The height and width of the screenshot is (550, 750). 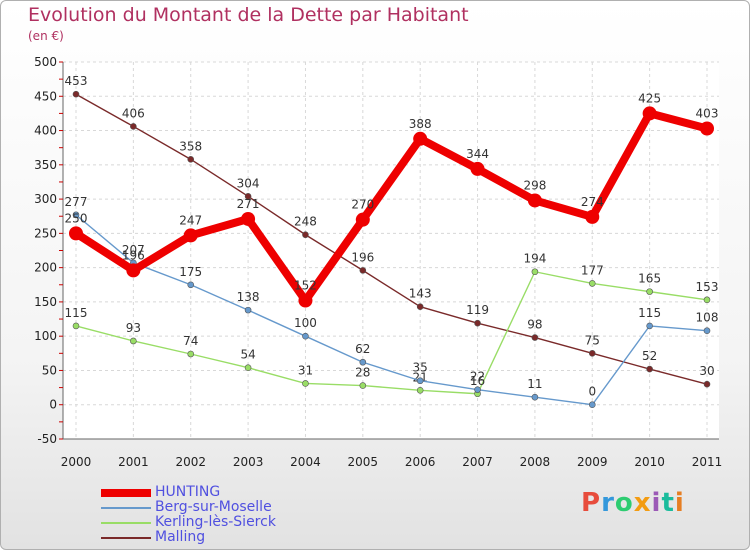 I want to click on data-label: 31, so click(x=305, y=370).